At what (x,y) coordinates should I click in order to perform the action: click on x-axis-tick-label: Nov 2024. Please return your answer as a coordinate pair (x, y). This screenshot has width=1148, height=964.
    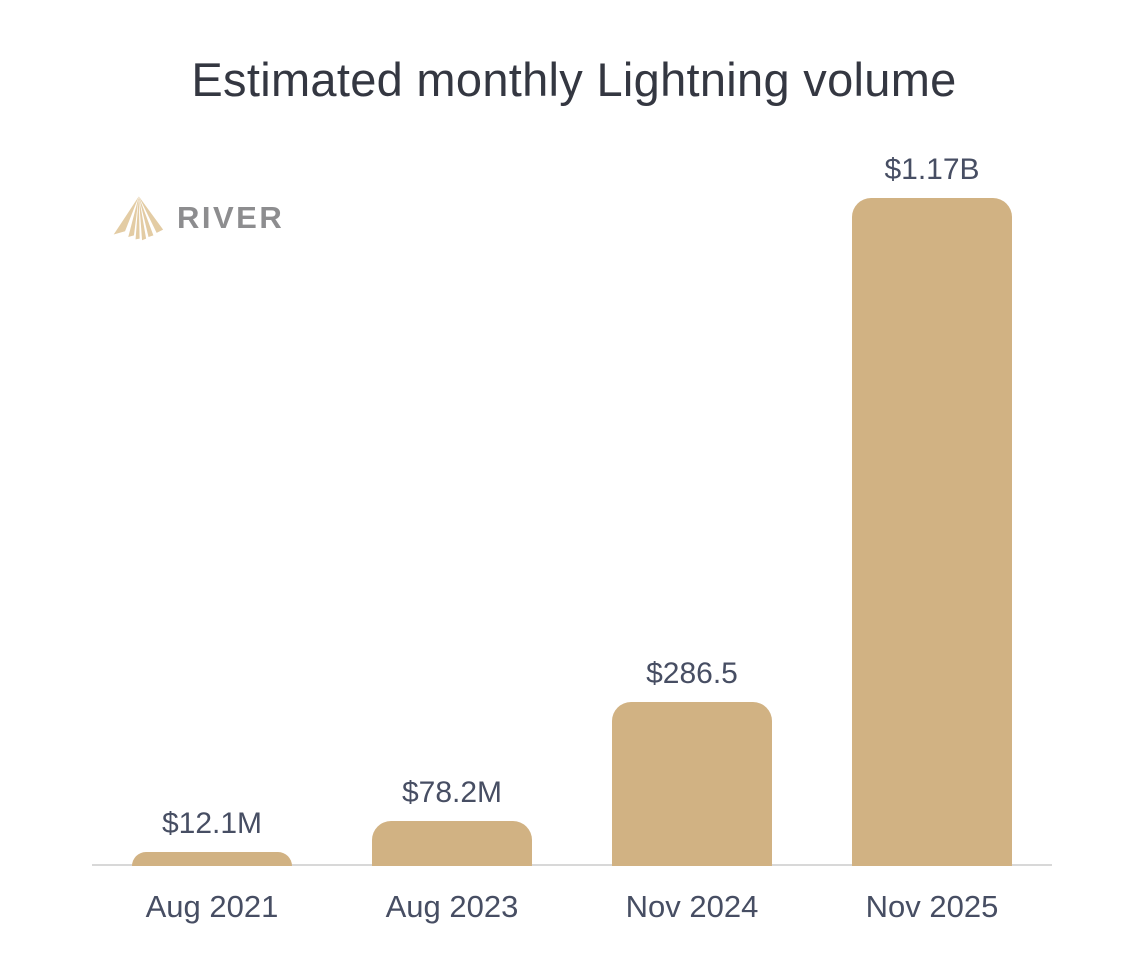
    Looking at the image, I should click on (692, 906).